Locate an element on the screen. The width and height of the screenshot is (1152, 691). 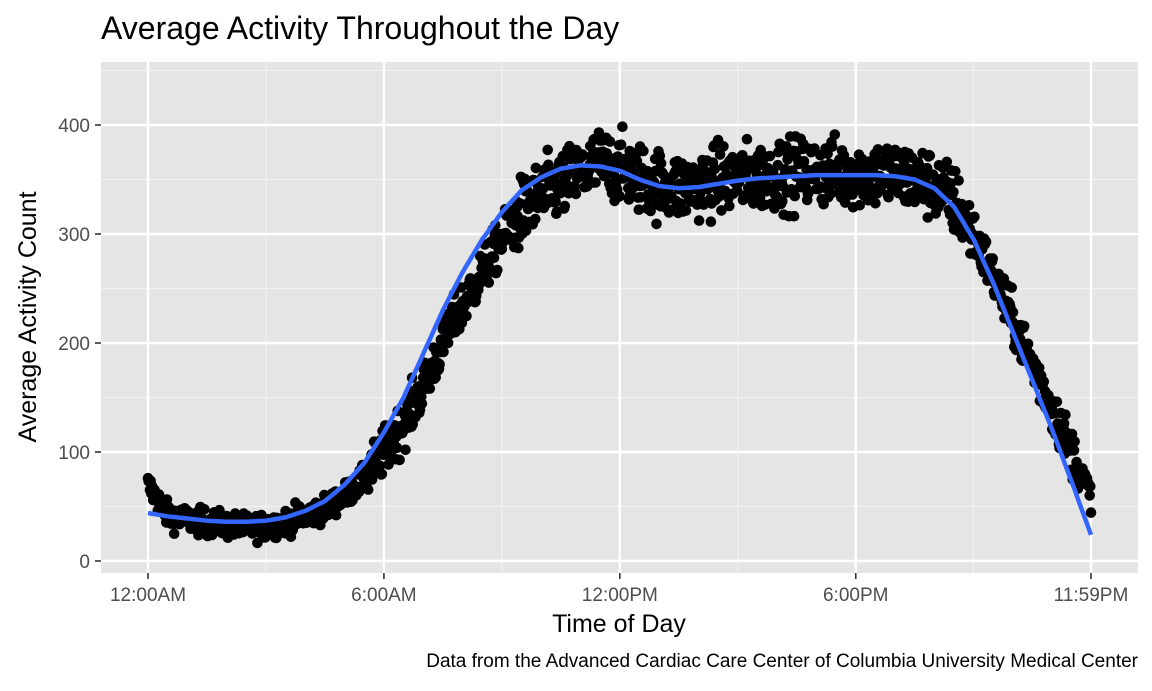
y-tick-label: 400 is located at coordinates (74, 126).